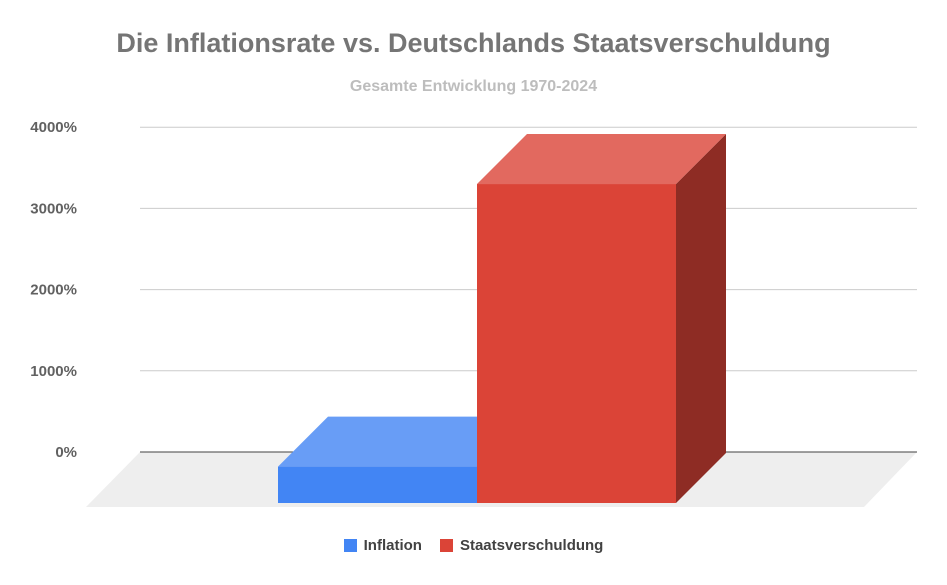 Image resolution: width=947 pixels, height=585 pixels. Describe the element at coordinates (402, 441) in the screenshot. I see `bar-inflation-top` at that location.